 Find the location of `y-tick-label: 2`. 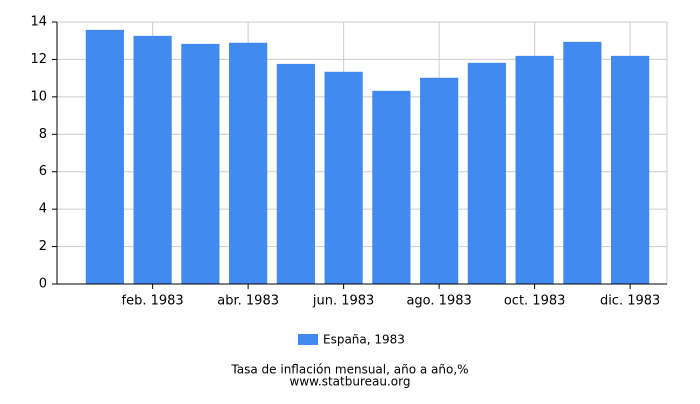

y-tick-label: 2 is located at coordinates (43, 246).